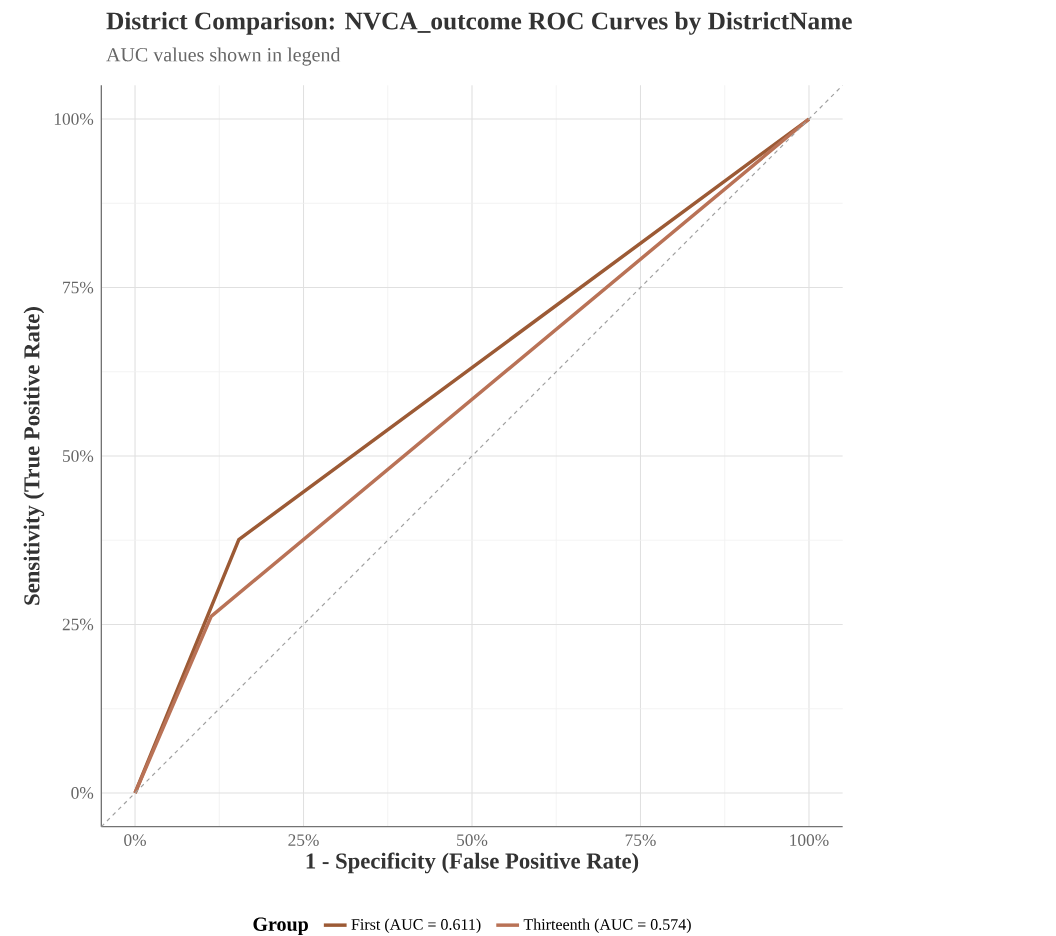  Describe the element at coordinates (280, 926) in the screenshot. I see `legend-title: Group` at that location.